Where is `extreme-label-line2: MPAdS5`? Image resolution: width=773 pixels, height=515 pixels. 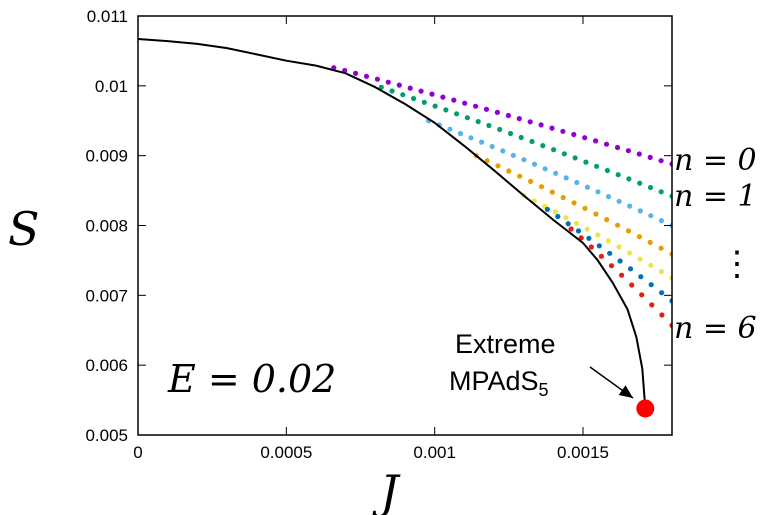 extreme-label-line2: MPAdS5 is located at coordinates (499, 383).